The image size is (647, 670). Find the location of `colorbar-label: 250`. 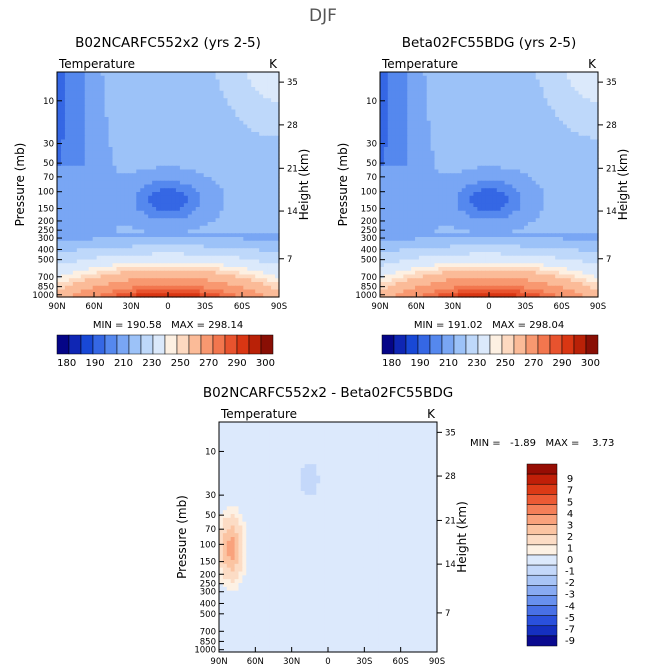

colorbar-label: 250 is located at coordinates (180, 363).